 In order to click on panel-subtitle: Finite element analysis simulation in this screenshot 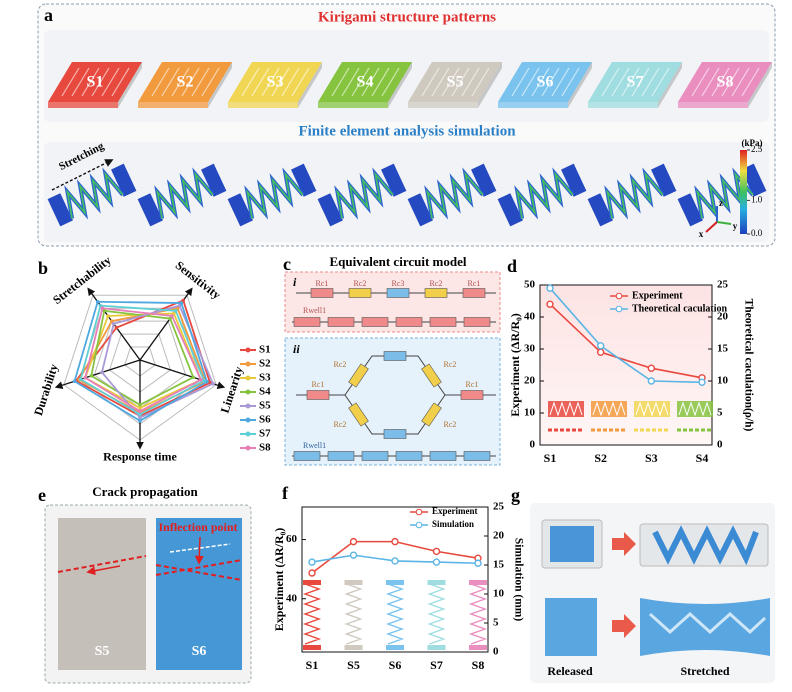, I will do `click(407, 131)`.